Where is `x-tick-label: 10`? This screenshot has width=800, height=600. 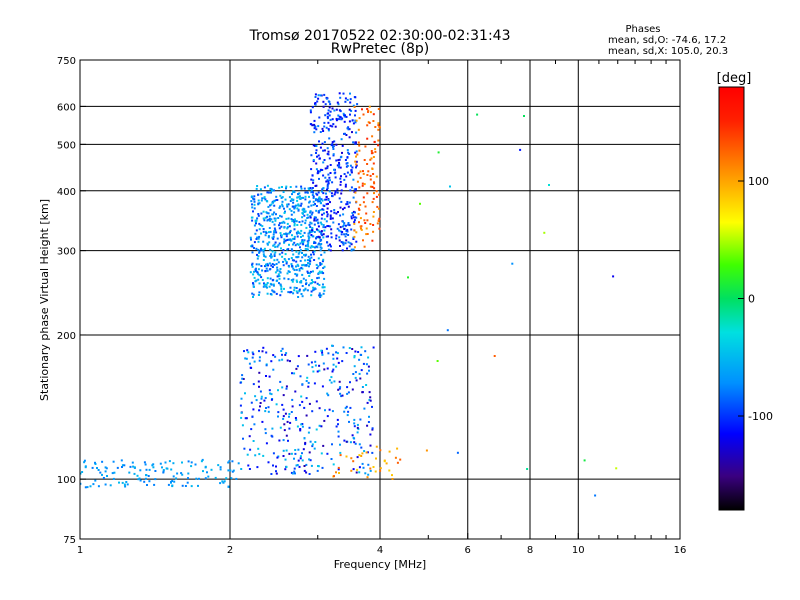 x-tick-label: 10 is located at coordinates (578, 550).